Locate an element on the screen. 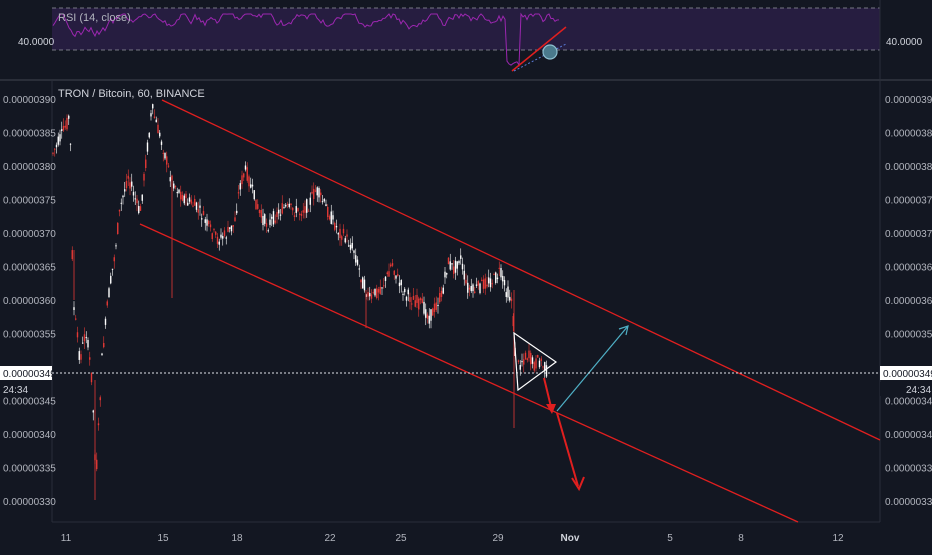 The height and width of the screenshot is (555, 932). price-tick-label: 0.00000370 is located at coordinates (908, 234).